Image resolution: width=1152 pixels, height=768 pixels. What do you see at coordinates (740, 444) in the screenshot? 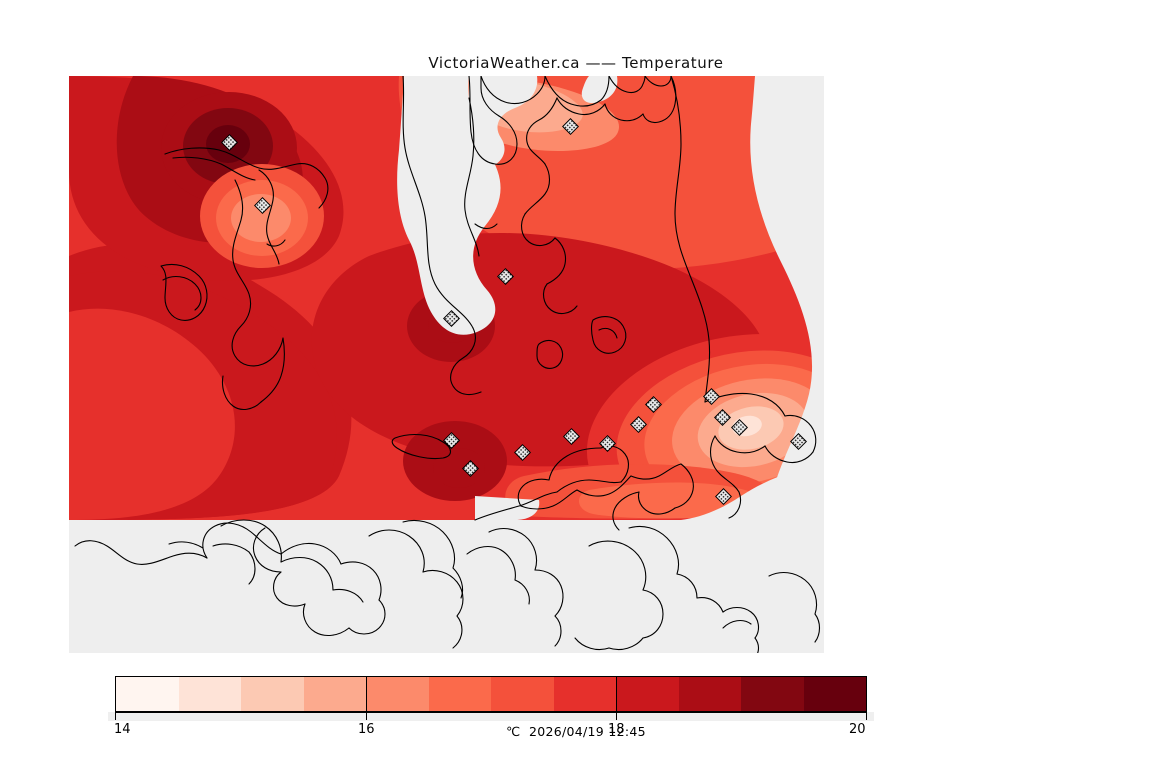
I see `coastline-east-bay` at bounding box center [740, 444].